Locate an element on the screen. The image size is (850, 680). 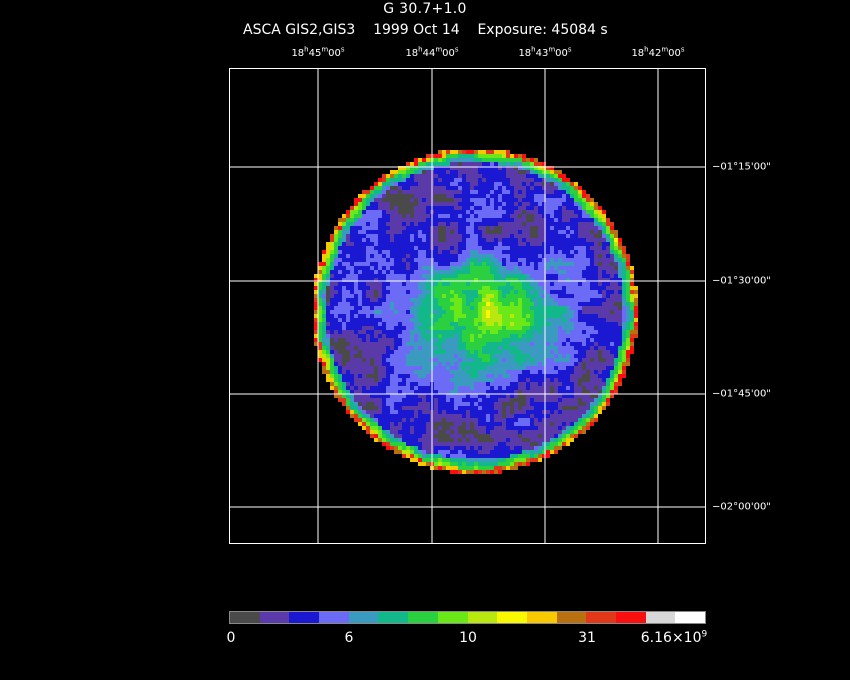
ra-tick-label: 18h43m00s is located at coordinates (545, 52).